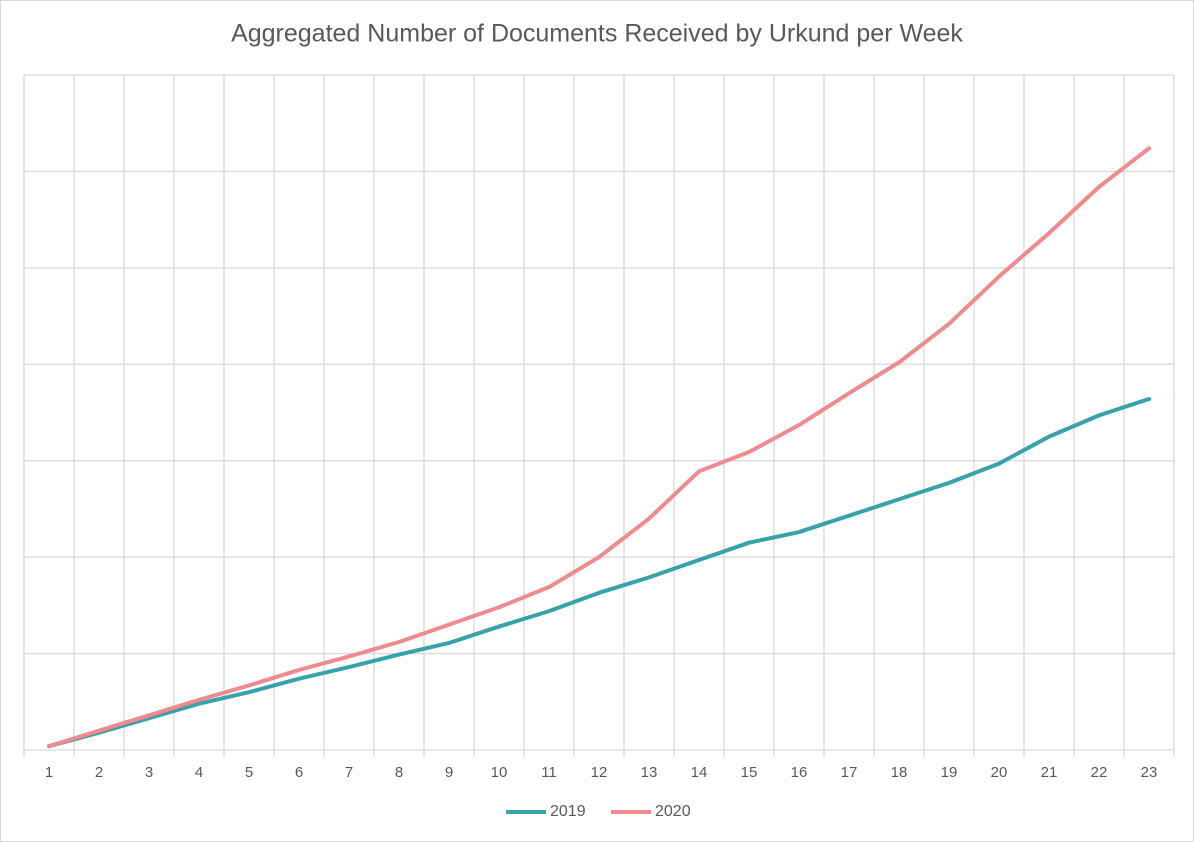 This screenshot has height=842, width=1194. I want to click on x-tick-label: 23, so click(1149, 772).